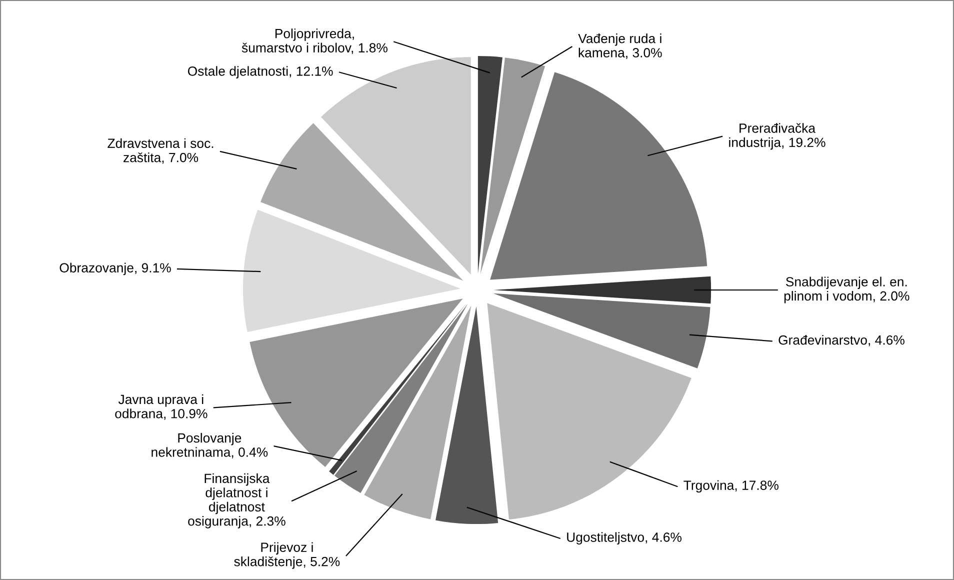  I want to click on slice-label: Poslovanje nekretninama, 0.4%, so click(210, 445).